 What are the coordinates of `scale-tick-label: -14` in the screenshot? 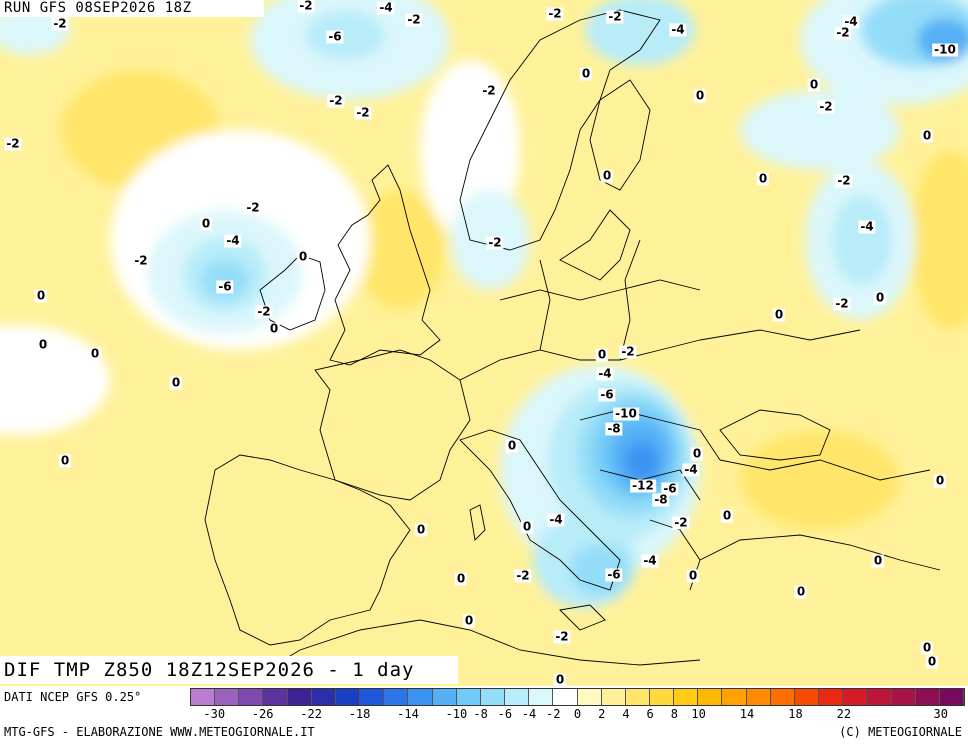 It's located at (408, 714).